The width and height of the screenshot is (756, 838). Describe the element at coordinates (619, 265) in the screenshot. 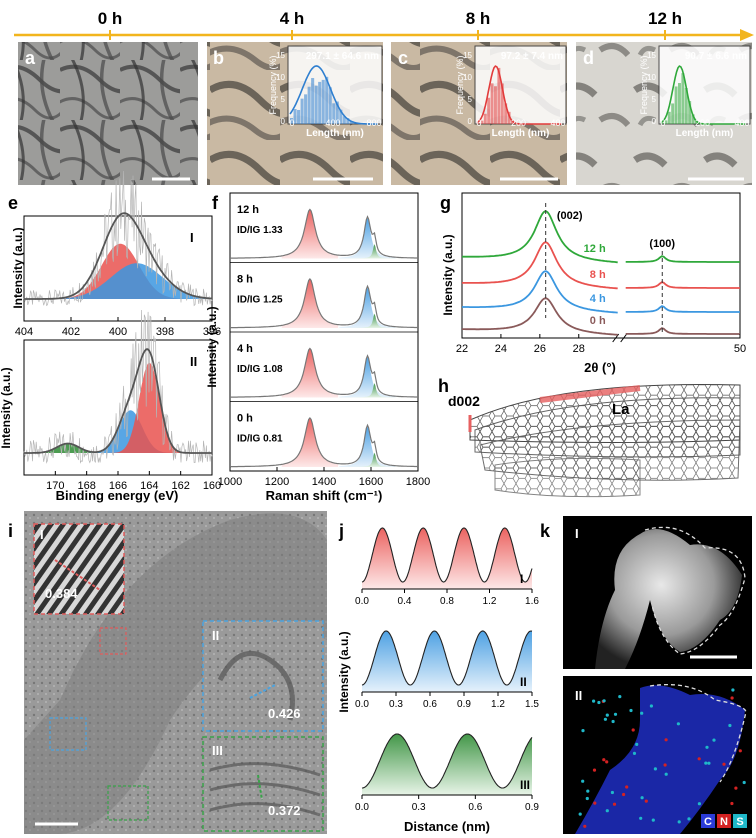

I see `axis-break` at that location.